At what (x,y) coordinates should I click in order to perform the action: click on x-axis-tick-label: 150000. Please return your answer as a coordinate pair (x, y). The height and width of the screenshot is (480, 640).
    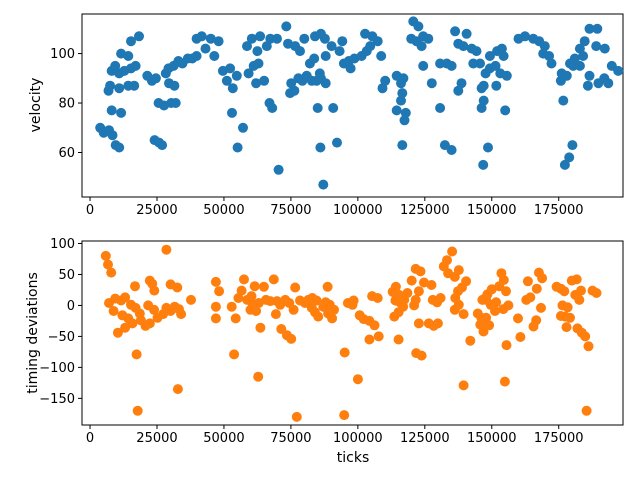
    Looking at the image, I should click on (492, 438).